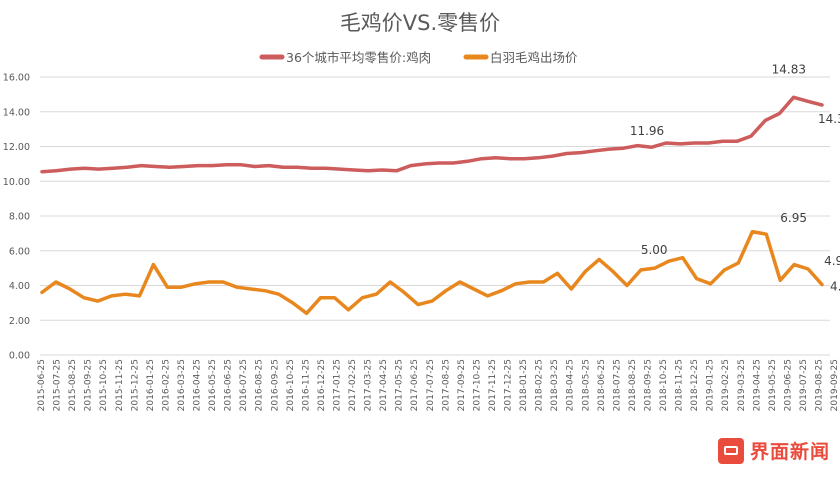  Describe the element at coordinates (384, 385) in the screenshot. I see `x-tick-label: 2017-04-25` at that location.